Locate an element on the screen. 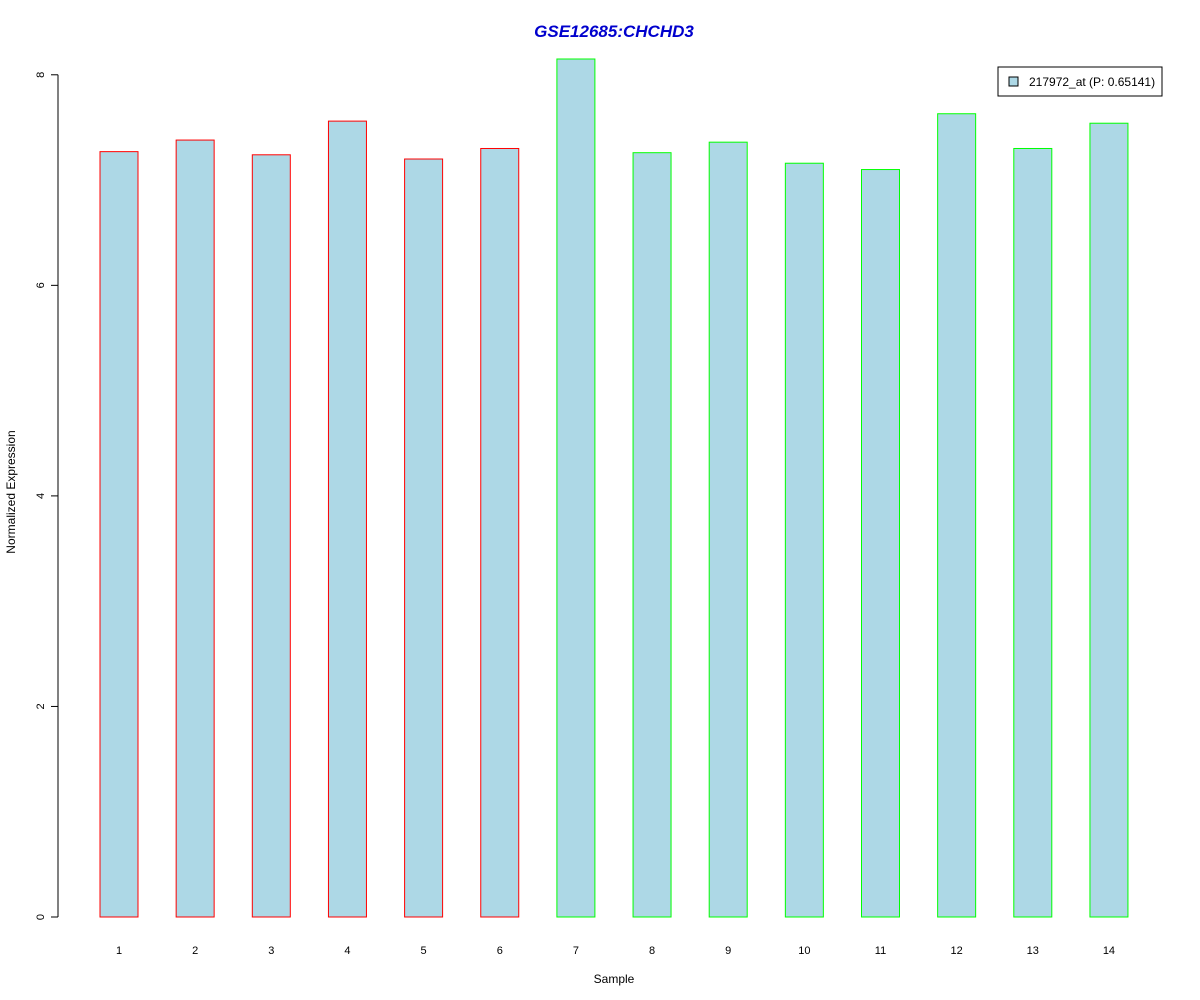  x-tick-label: 5 is located at coordinates (424, 951).